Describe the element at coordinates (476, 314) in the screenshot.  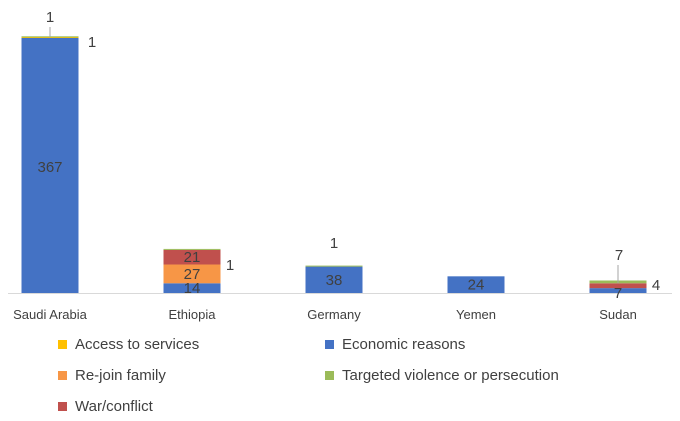
I see `x-tick-label: Yemen` at that location.